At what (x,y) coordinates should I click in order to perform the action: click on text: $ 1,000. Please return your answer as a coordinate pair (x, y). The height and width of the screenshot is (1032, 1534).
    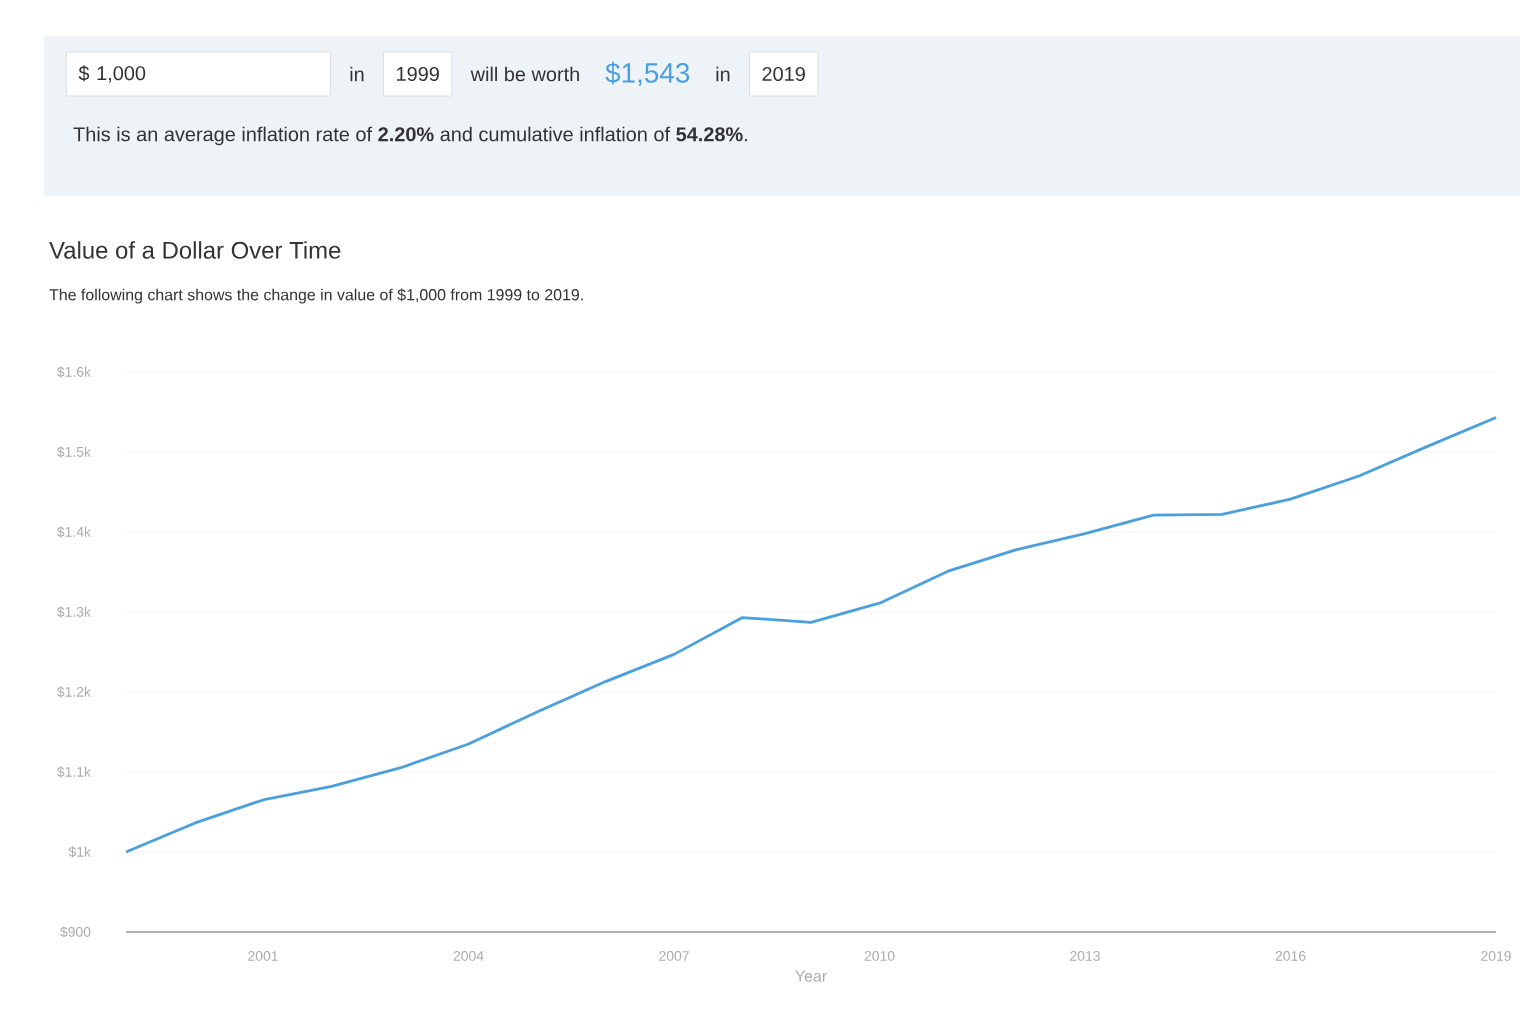
    Looking at the image, I should click on (112, 74).